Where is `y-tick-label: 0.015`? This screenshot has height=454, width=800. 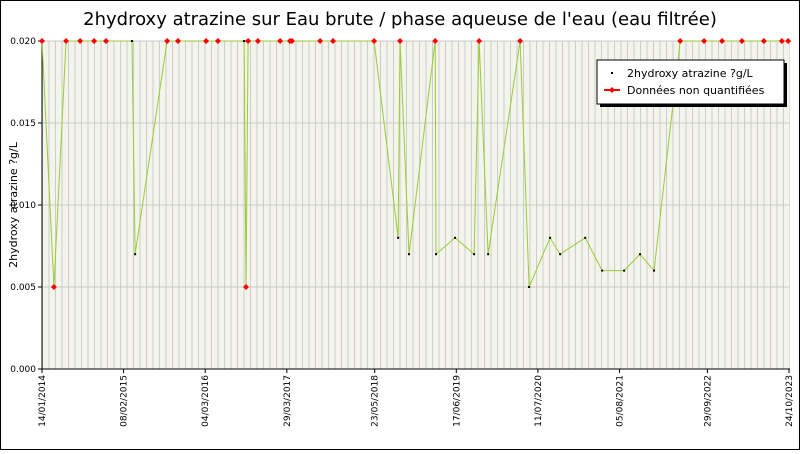
y-tick-label: 0.015 is located at coordinates (23, 124).